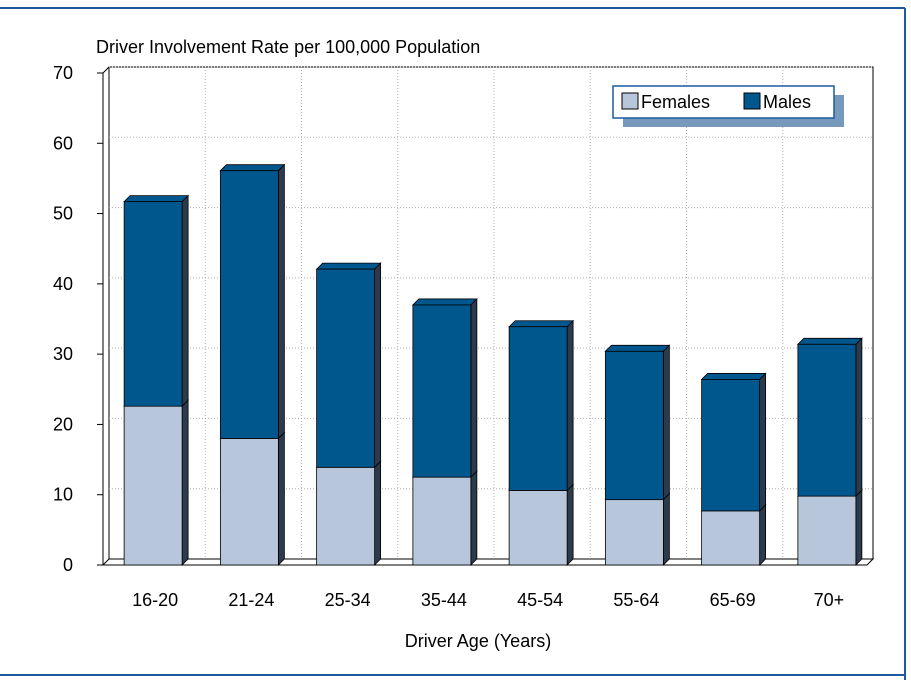  What do you see at coordinates (636, 600) in the screenshot?
I see `x-tick-label: 55-64` at bounding box center [636, 600].